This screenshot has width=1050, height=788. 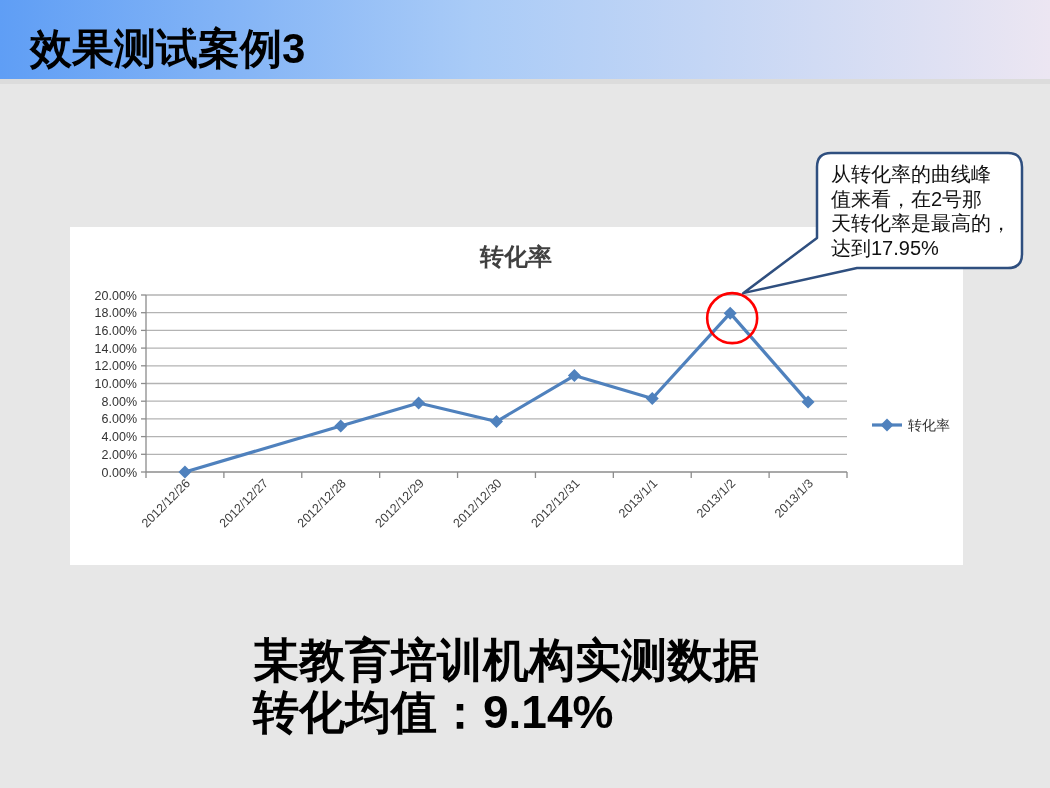 What do you see at coordinates (115, 330) in the screenshot?
I see `y-tick-label: 16.00%` at bounding box center [115, 330].